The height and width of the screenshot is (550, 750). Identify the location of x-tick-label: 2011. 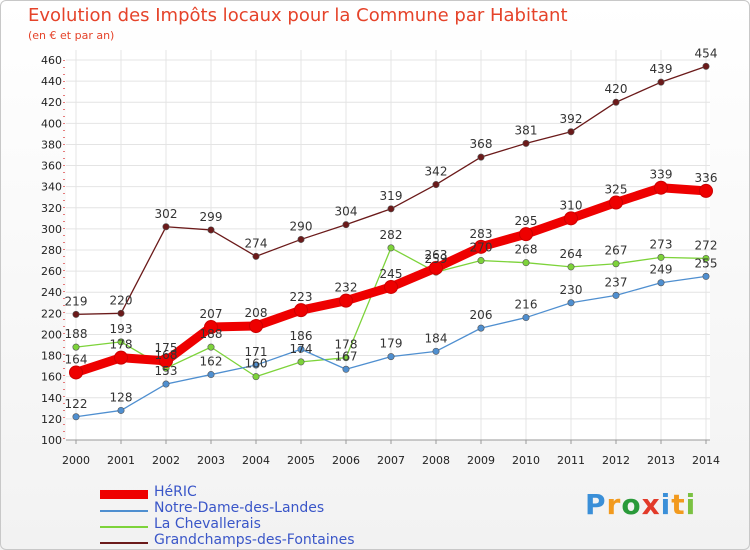
(571, 460).